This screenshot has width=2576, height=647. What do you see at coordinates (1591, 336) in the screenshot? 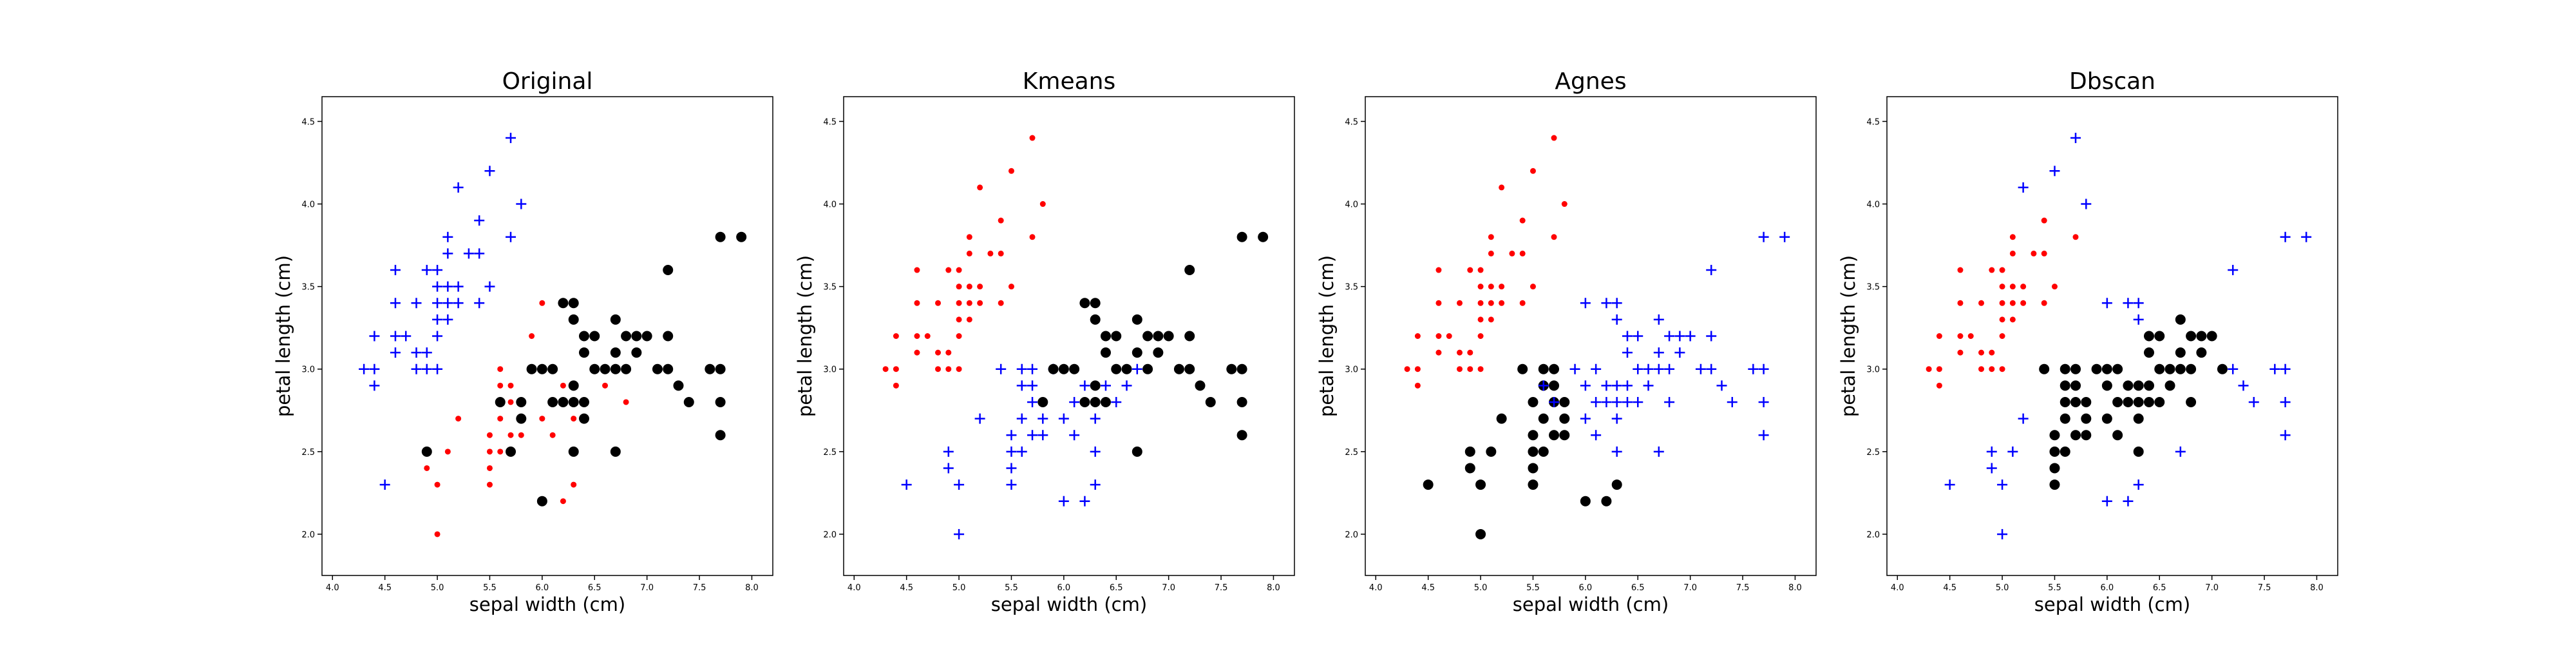
I see `plot-frame` at bounding box center [1591, 336].